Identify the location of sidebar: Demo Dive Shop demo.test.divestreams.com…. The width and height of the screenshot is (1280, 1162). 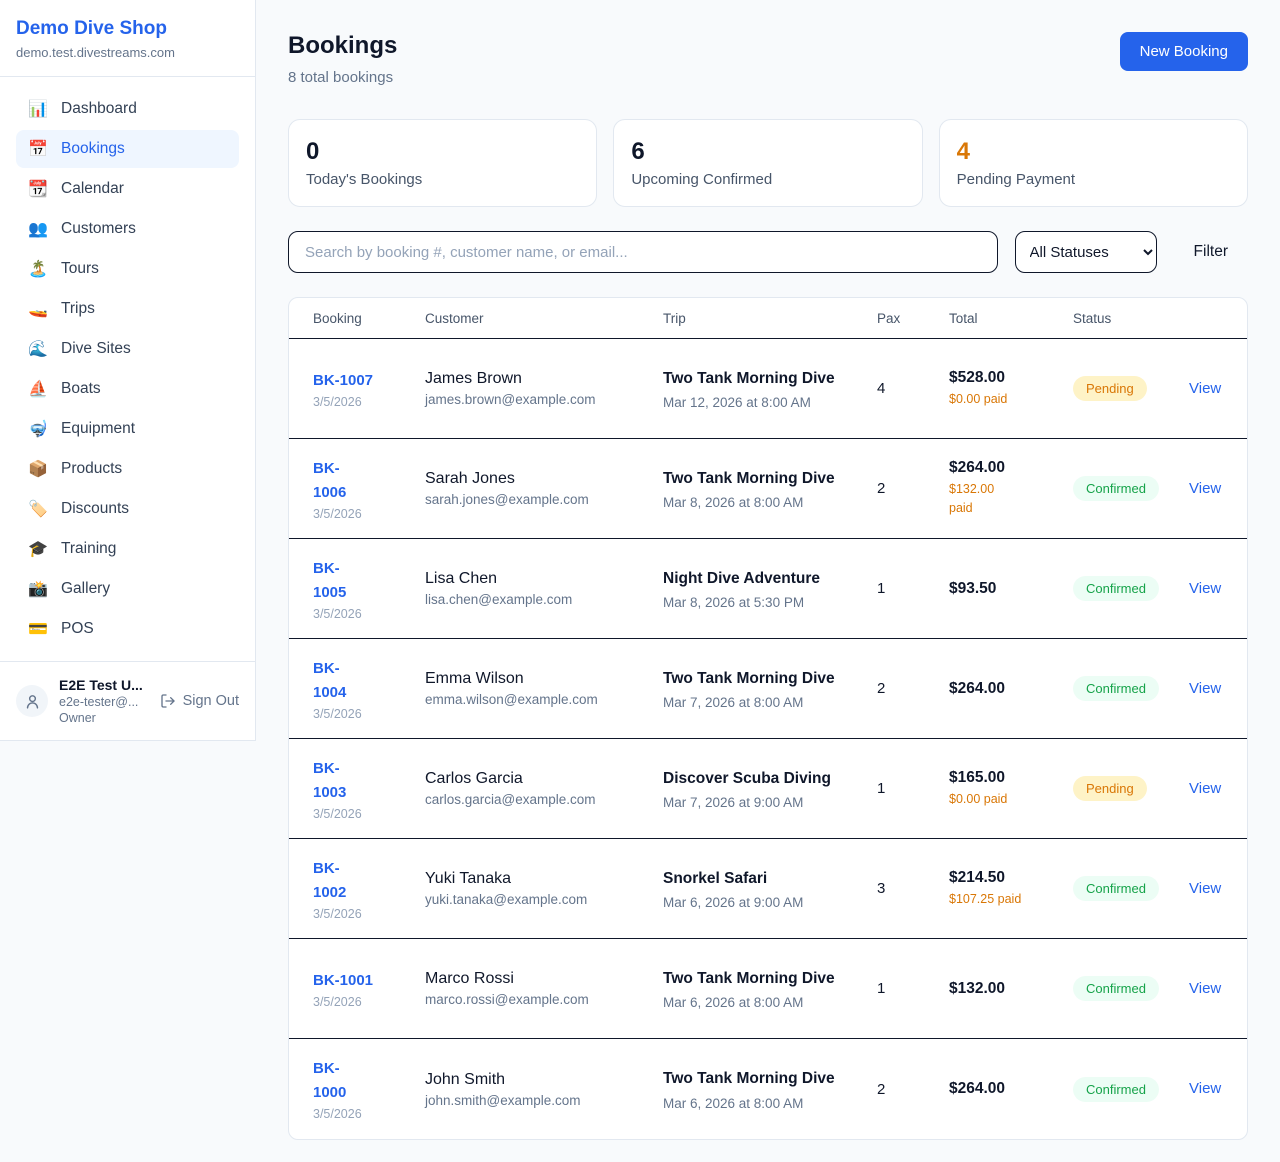
(128, 370).